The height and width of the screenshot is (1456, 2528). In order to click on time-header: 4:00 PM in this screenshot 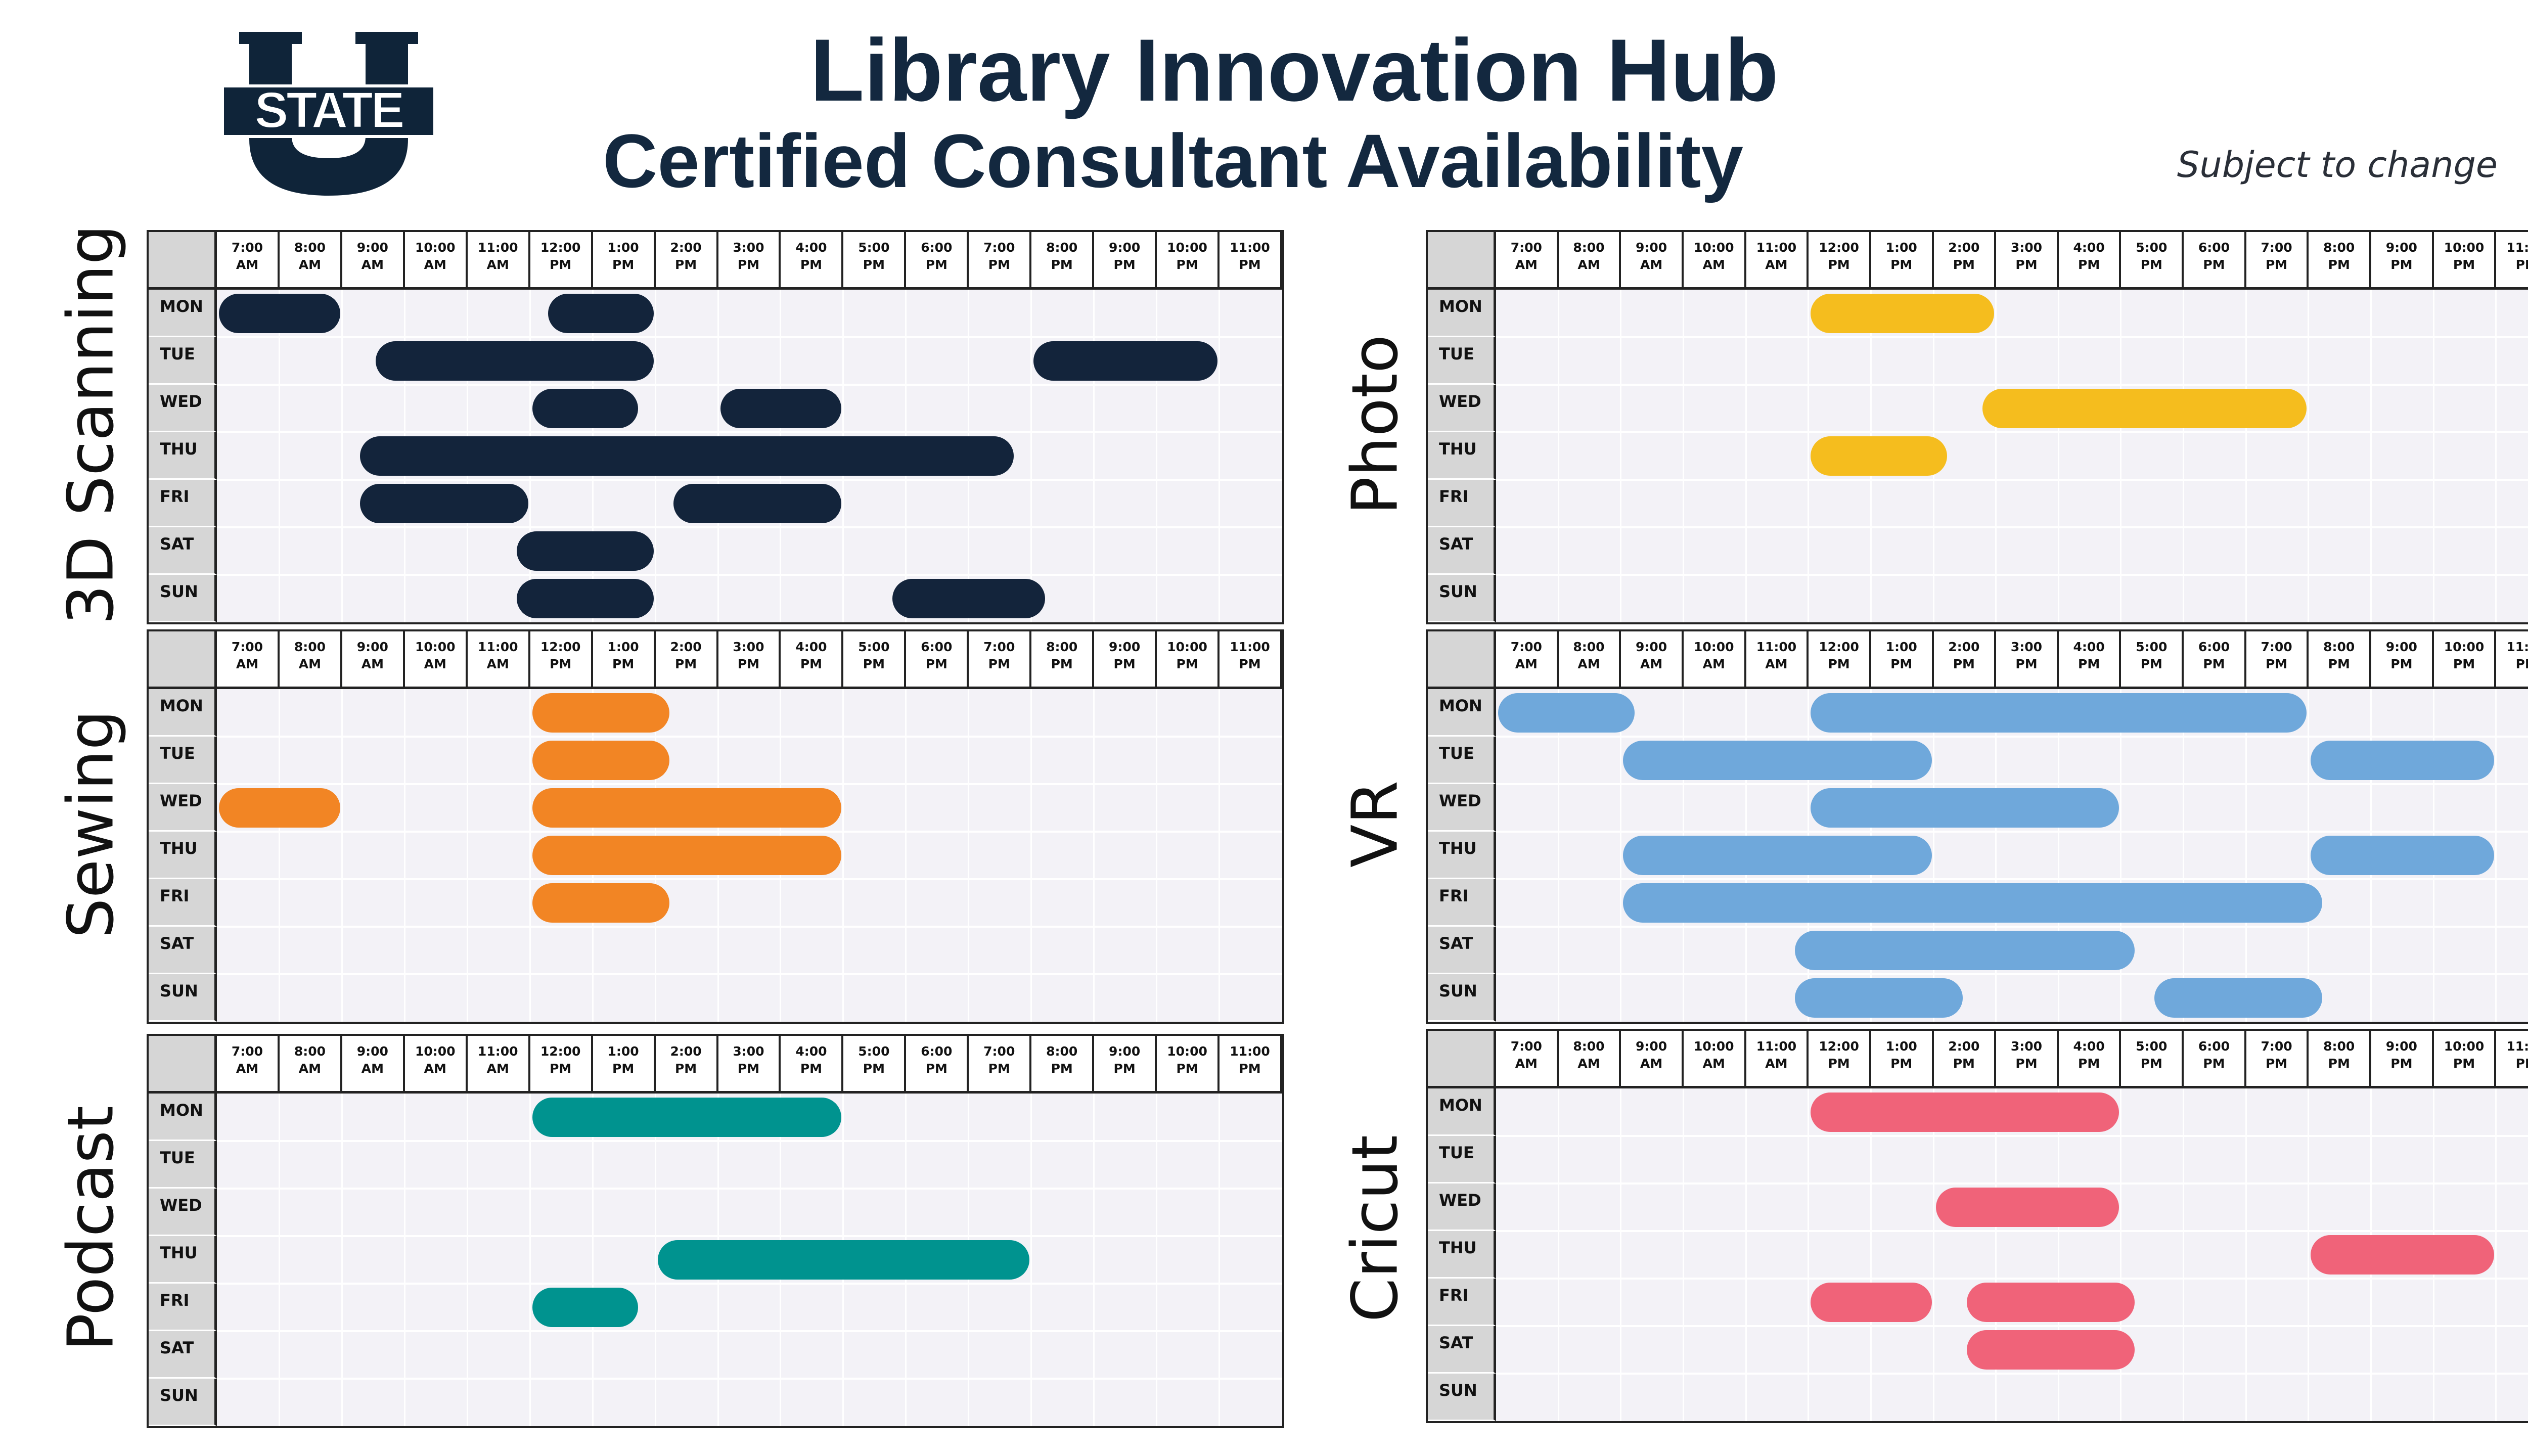, I will do `click(813, 261)`.